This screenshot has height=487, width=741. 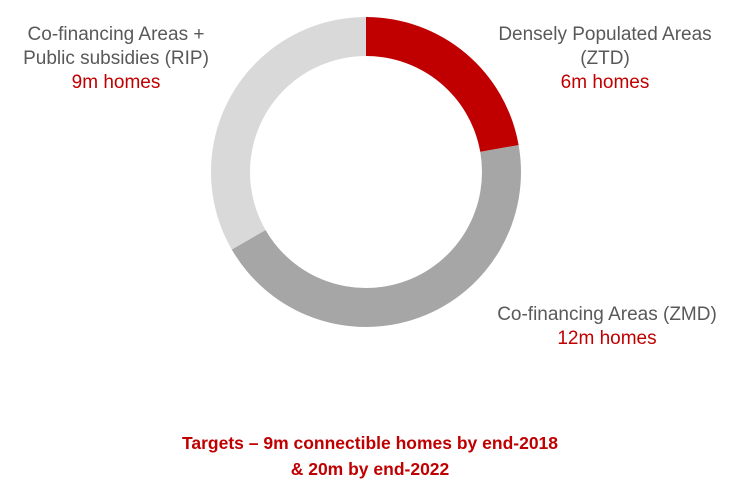 What do you see at coordinates (605, 34) in the screenshot?
I see `slice-label-ztd-line1: Densely Populated Areas` at bounding box center [605, 34].